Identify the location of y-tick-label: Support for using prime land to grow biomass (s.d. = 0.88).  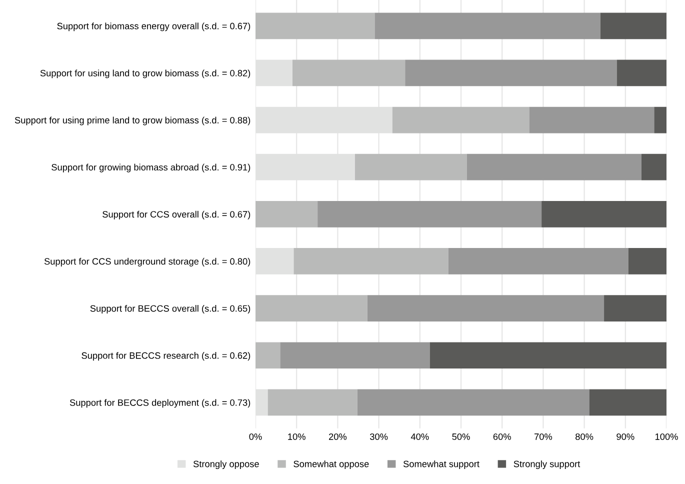
(132, 121).